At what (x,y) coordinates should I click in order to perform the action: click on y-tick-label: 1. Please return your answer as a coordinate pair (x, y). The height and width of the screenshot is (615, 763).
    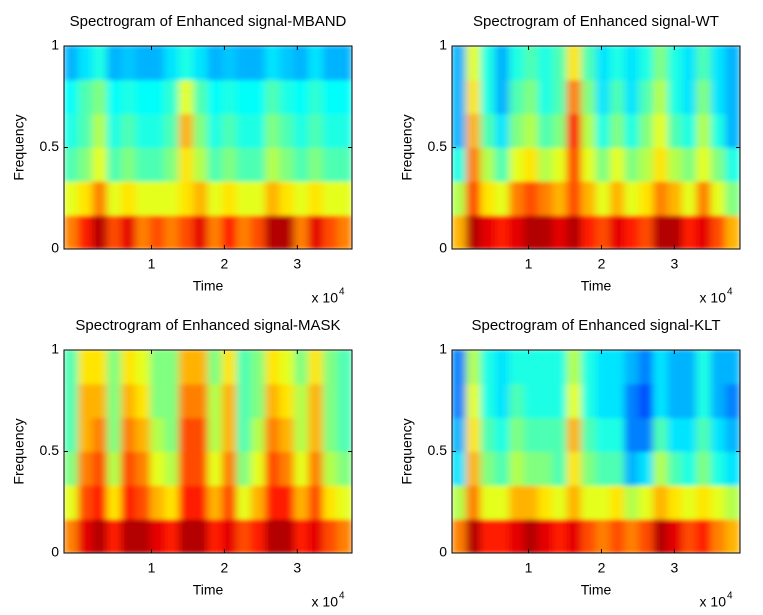
    Looking at the image, I should click on (55, 349).